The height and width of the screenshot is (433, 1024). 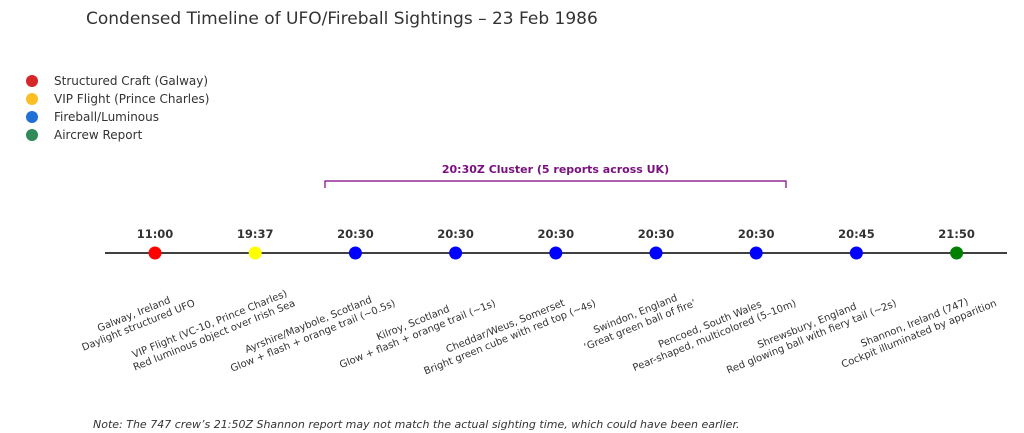 I want to click on legend-label-fireball: Fireball/Luminous, so click(x=107, y=117).